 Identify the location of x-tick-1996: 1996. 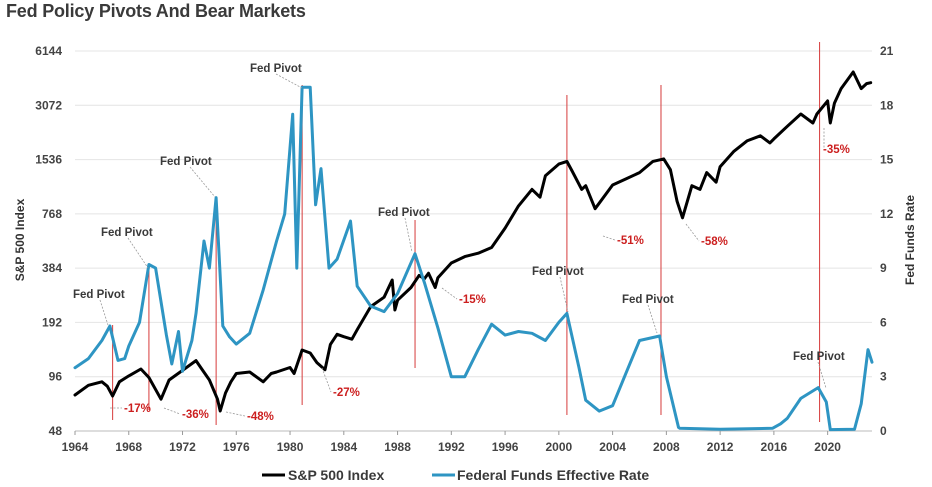
(505, 447).